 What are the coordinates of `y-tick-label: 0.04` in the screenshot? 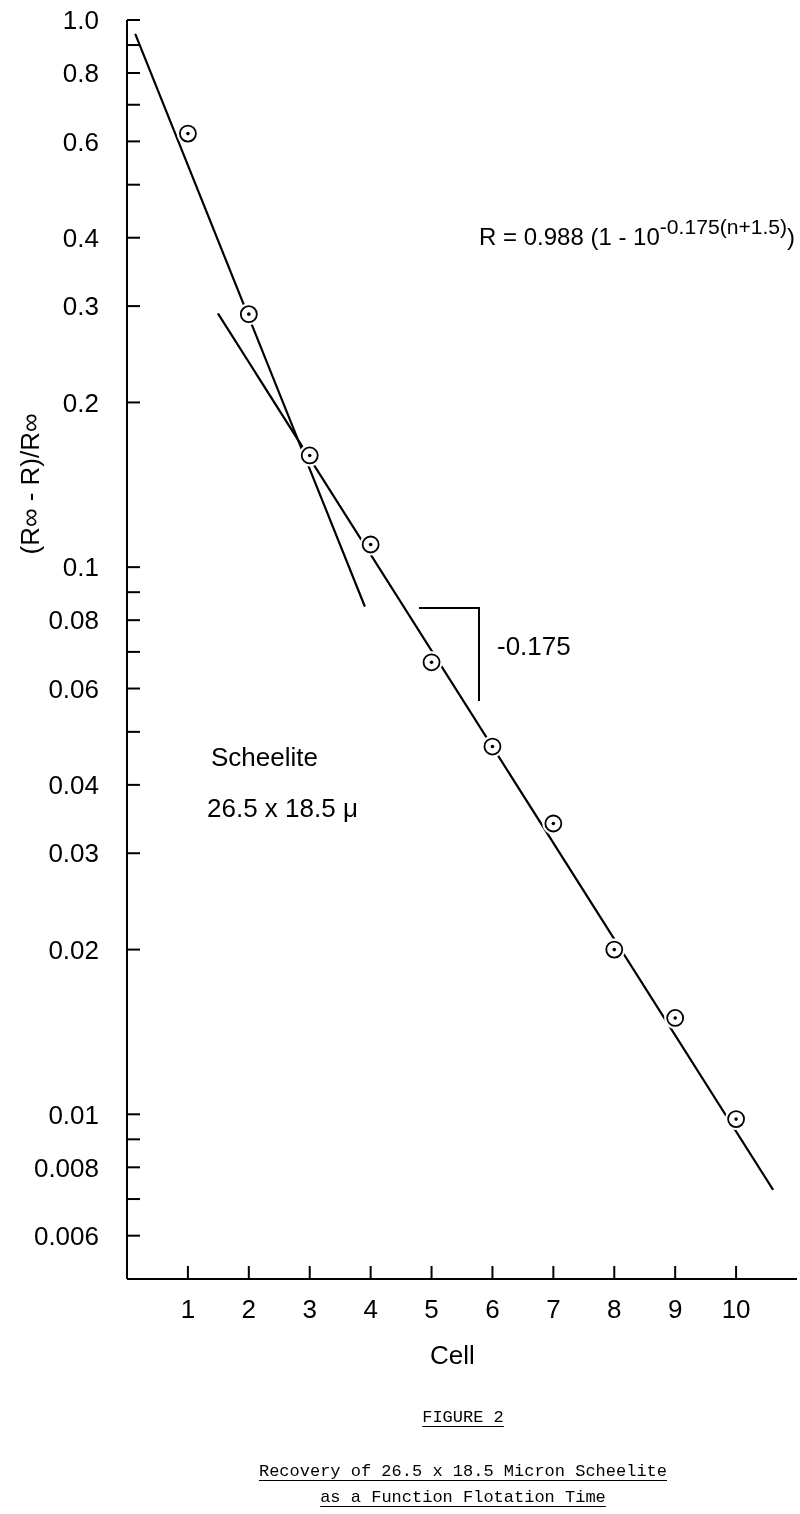 It's located at (73, 785).